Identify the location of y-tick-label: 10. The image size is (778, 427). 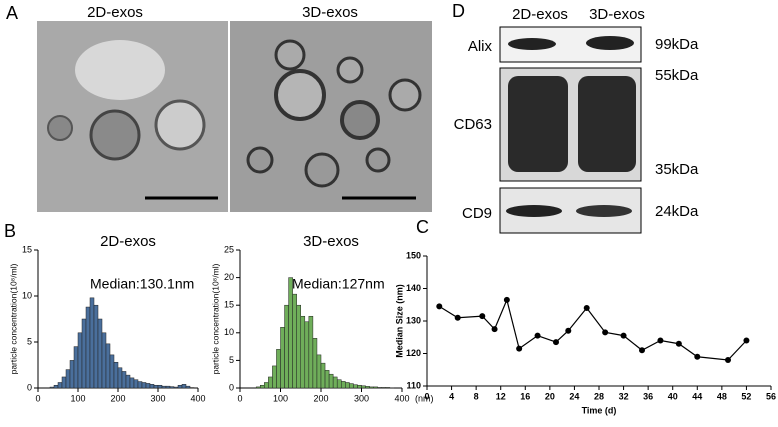
(229, 332).